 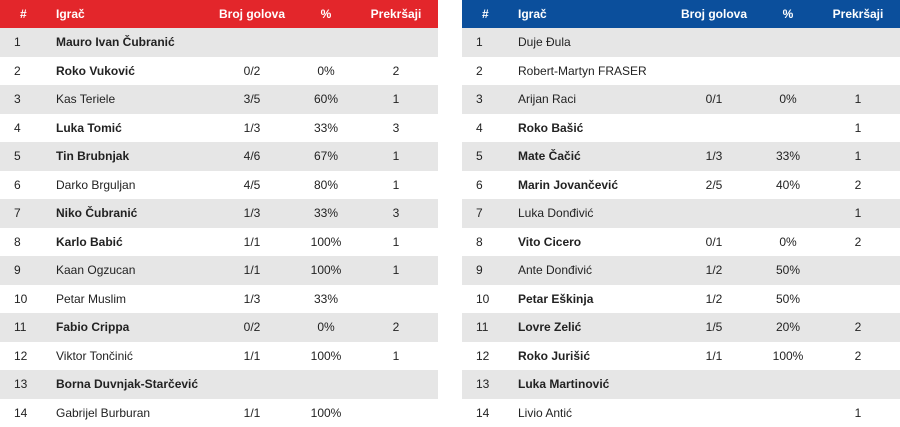 What do you see at coordinates (129, 242) in the screenshot?
I see `player-name: Karlo Babić` at bounding box center [129, 242].